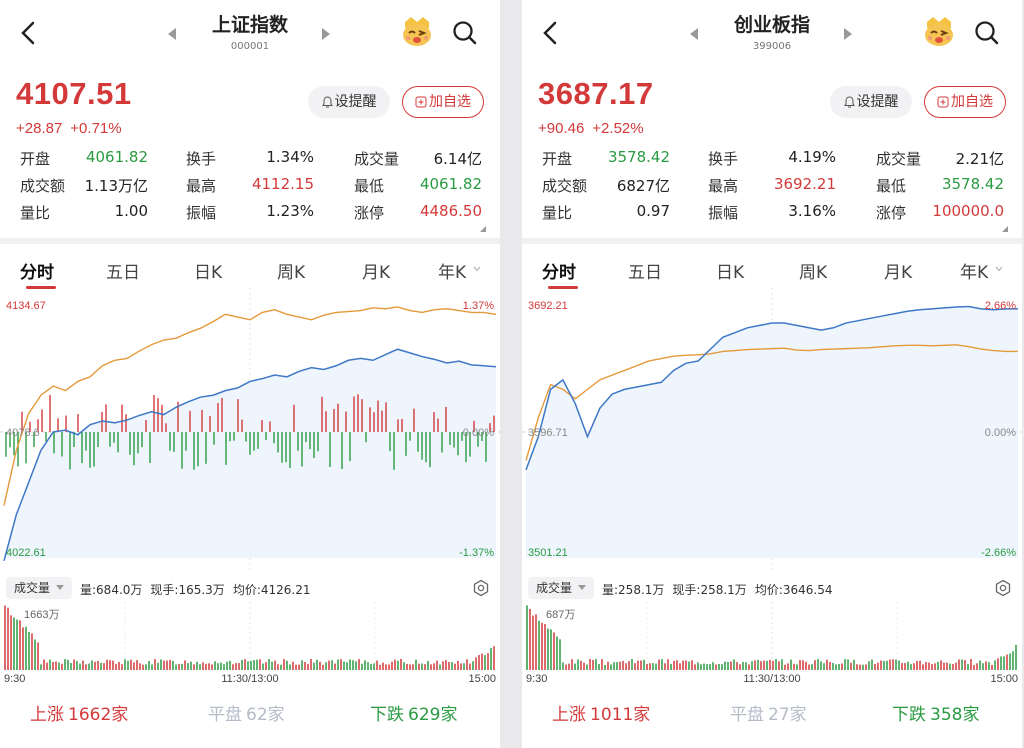 This screenshot has width=1024, height=748. Describe the element at coordinates (23, 433) in the screenshot. I see `y-axis-base-label: 4078.6` at that location.